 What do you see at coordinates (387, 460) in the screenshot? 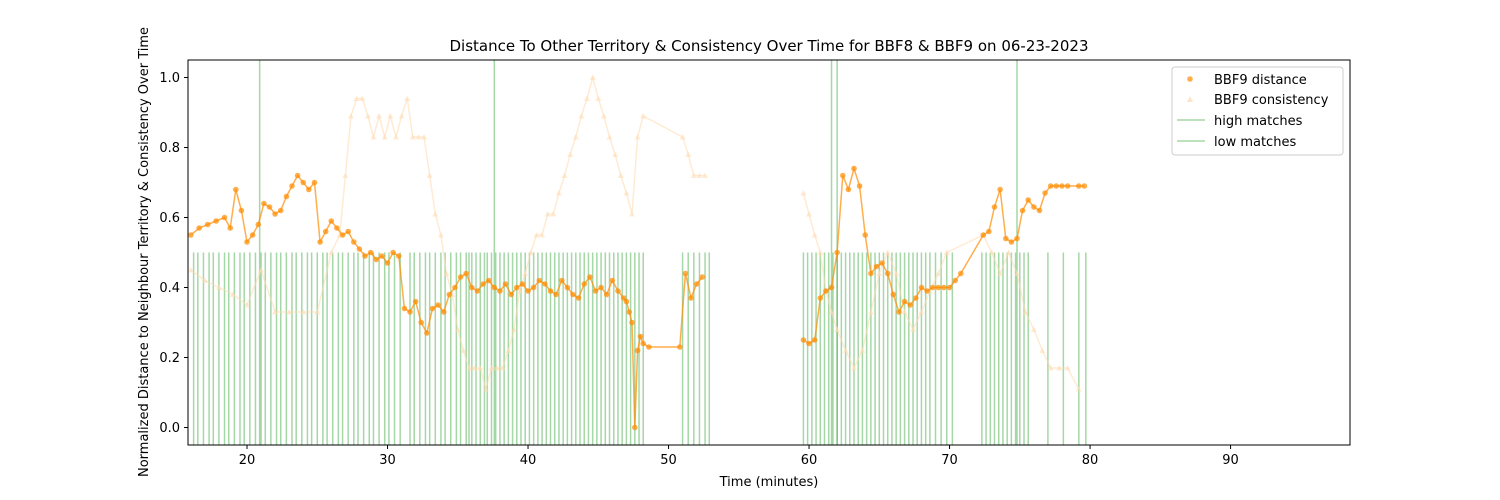
I see `x-tick-label: 30` at bounding box center [387, 460].